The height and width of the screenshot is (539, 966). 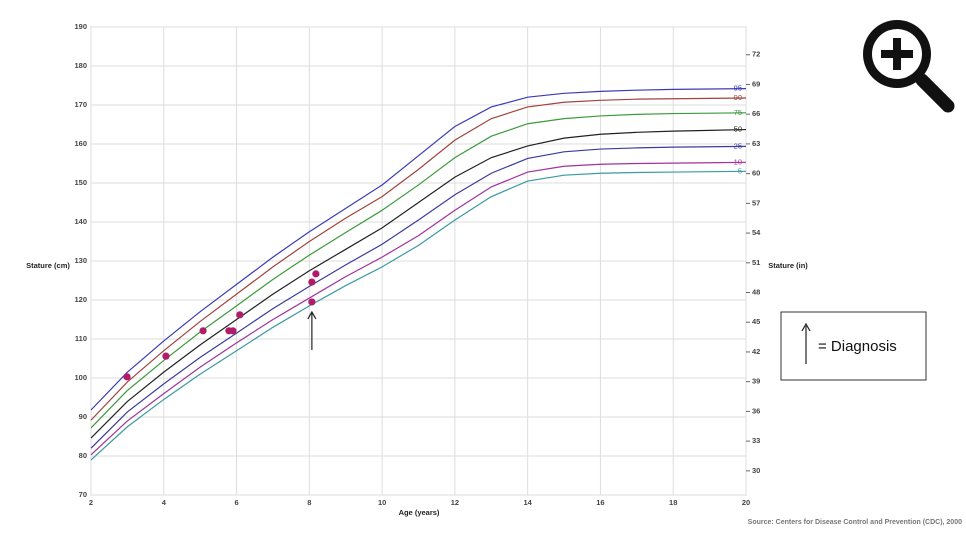 I want to click on y2-axis-title: Stature (in), so click(x=788, y=265).